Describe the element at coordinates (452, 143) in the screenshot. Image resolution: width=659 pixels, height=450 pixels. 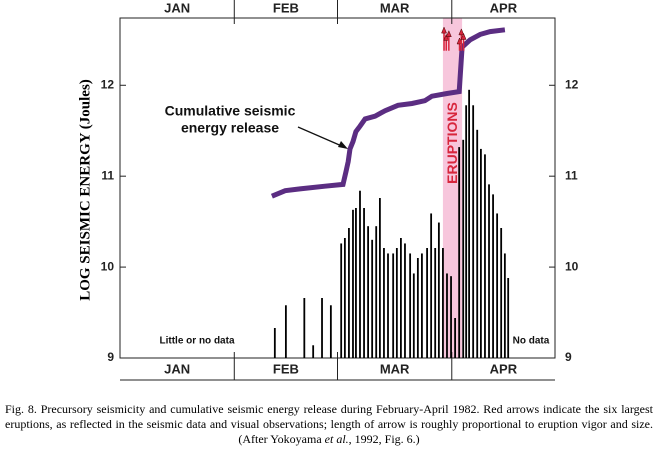
I see `eruptions-label: ERUPTIONS` at that location.